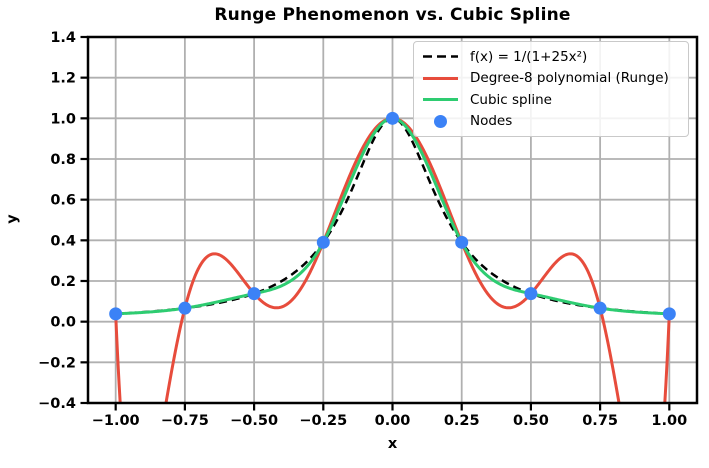 The width and height of the screenshot is (709, 468). Describe the element at coordinates (63, 160) in the screenshot. I see `y-tick-label: 0.8` at that location.